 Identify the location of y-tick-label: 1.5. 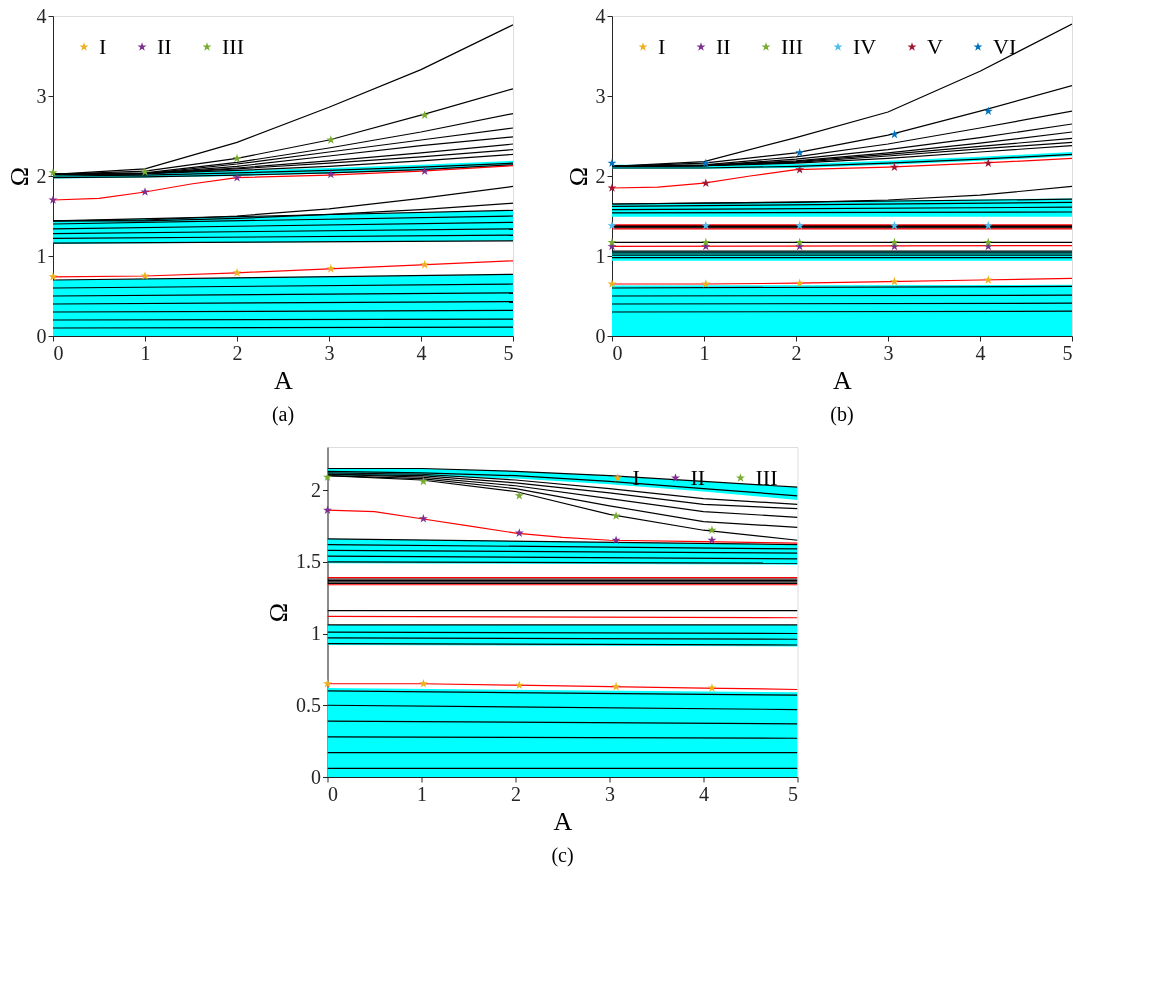
(308, 561).